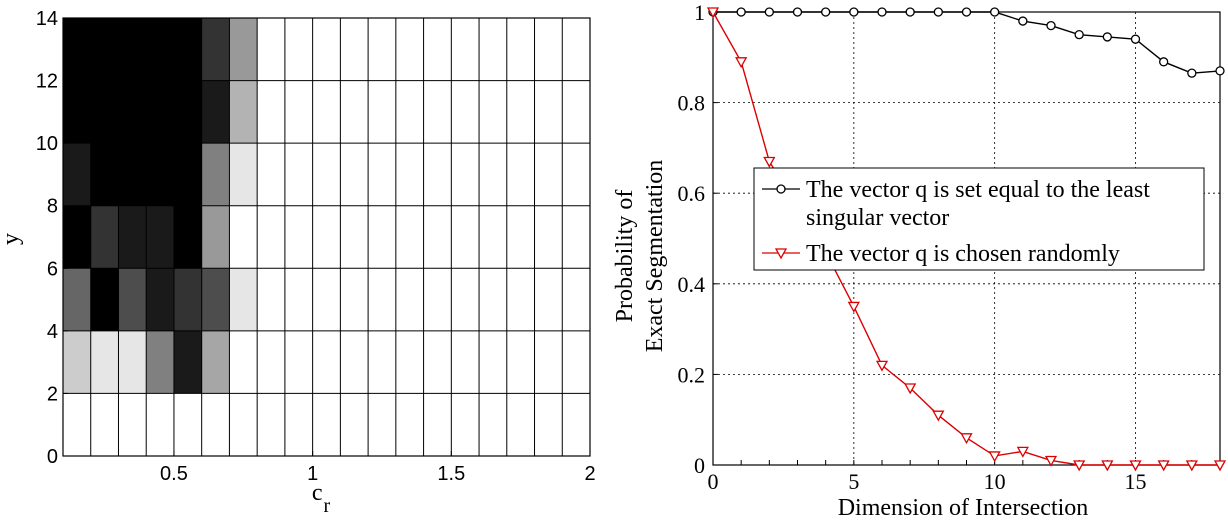  I want to click on legend-label-series-2: The vector q is chosen randomly, so click(963, 254).